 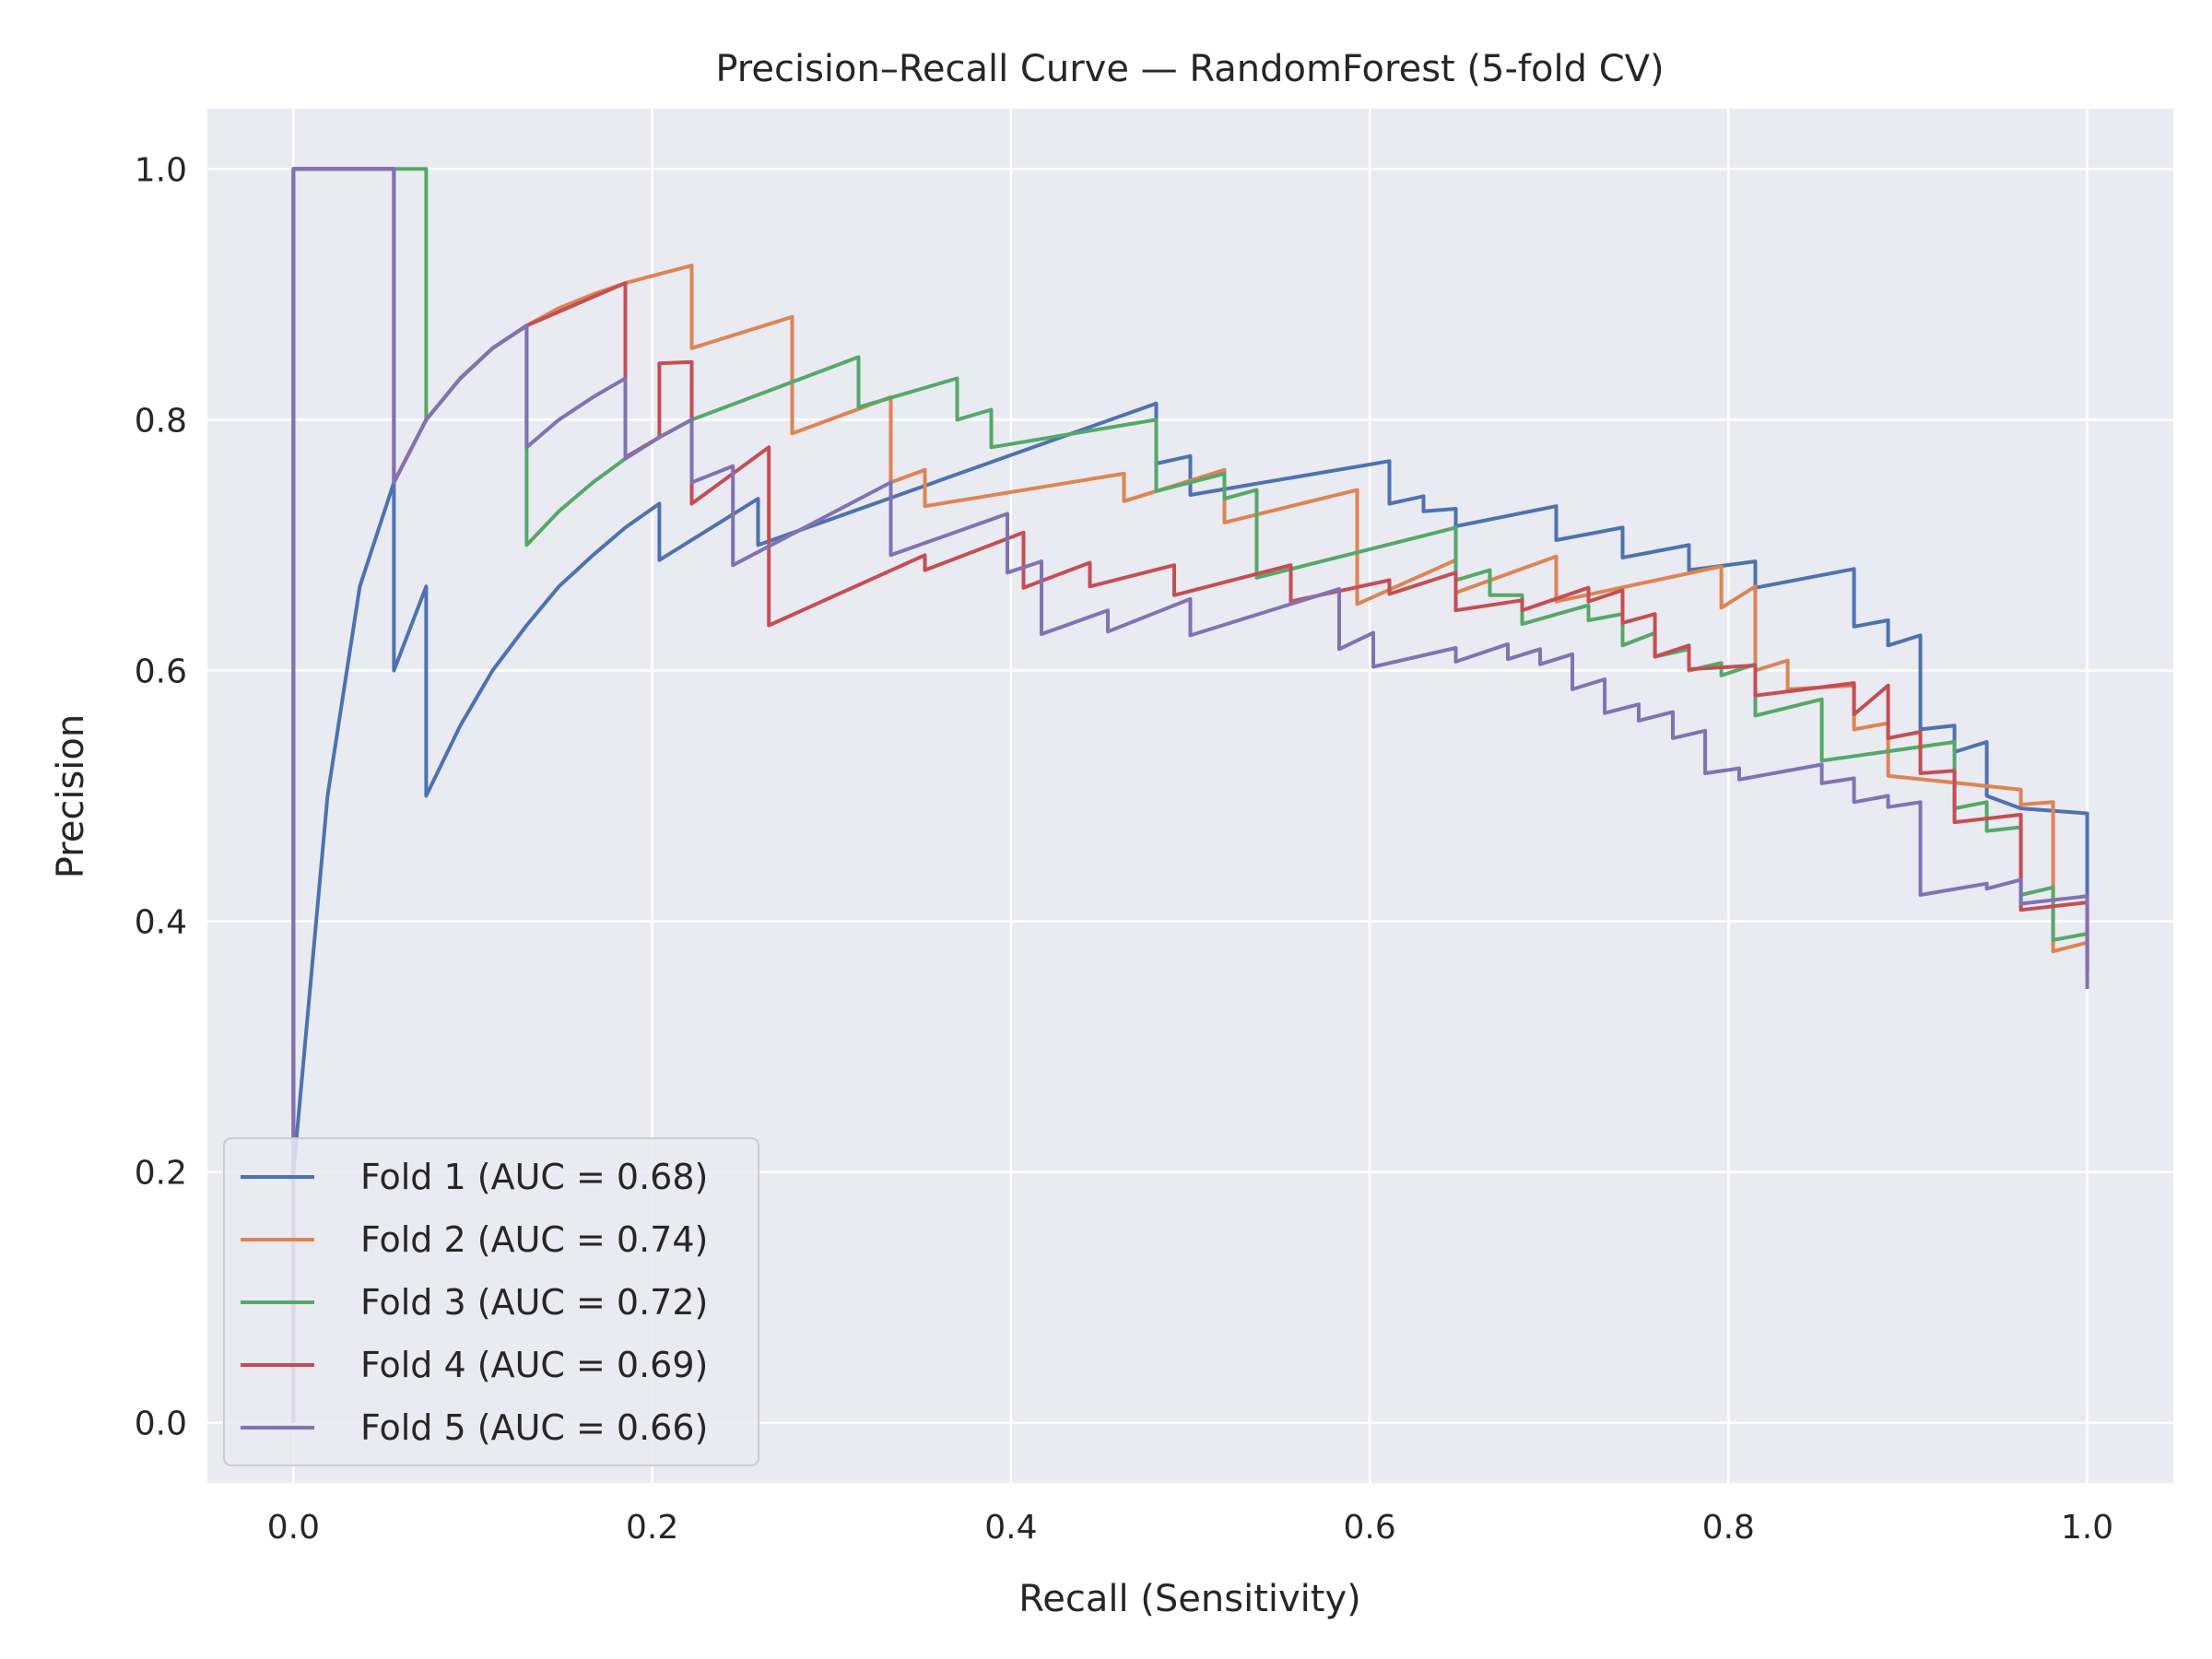 I want to click on legend-label: Fold 3 (AUC = 0.72), so click(x=534, y=1302).